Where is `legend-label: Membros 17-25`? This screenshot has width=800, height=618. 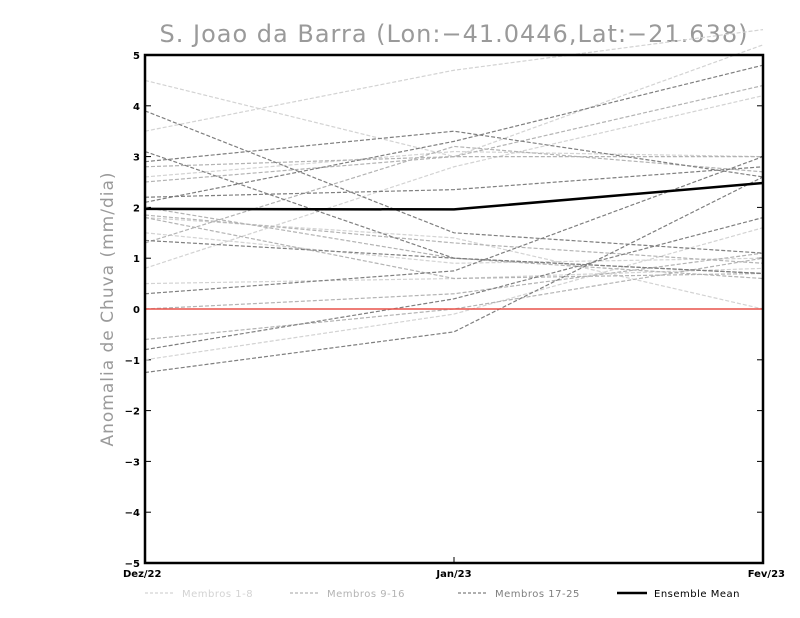
legend-label: Membros 17-25 is located at coordinates (537, 594).